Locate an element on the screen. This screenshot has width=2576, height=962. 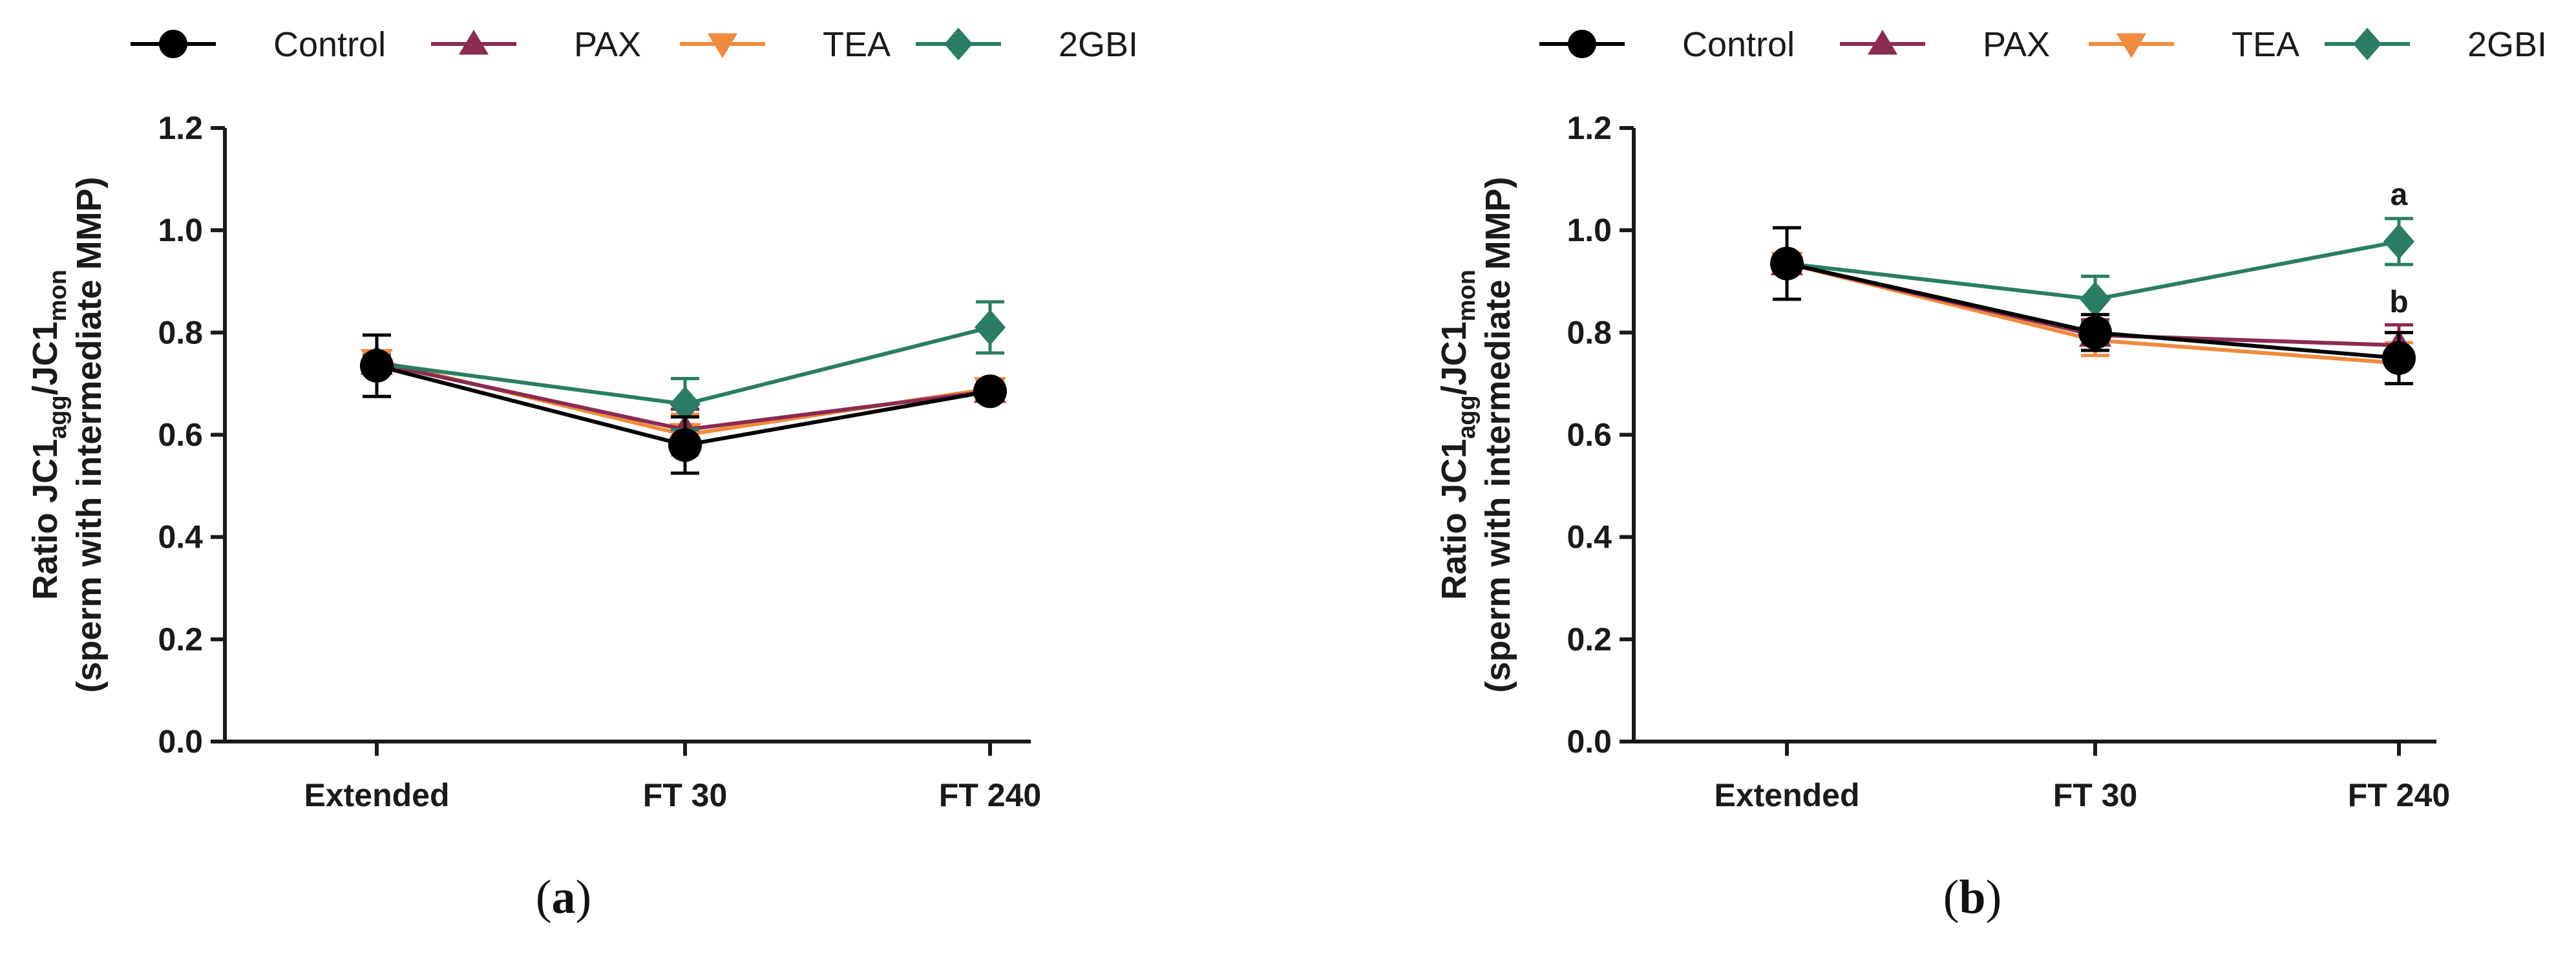
annotation-label: b is located at coordinates (2398, 302).